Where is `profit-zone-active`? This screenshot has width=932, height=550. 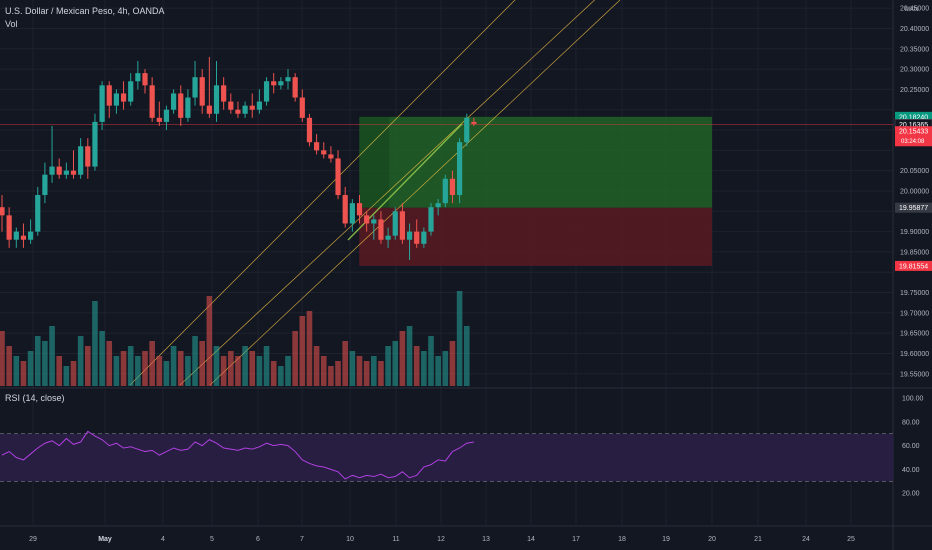 profit-zone-active is located at coordinates (550, 162).